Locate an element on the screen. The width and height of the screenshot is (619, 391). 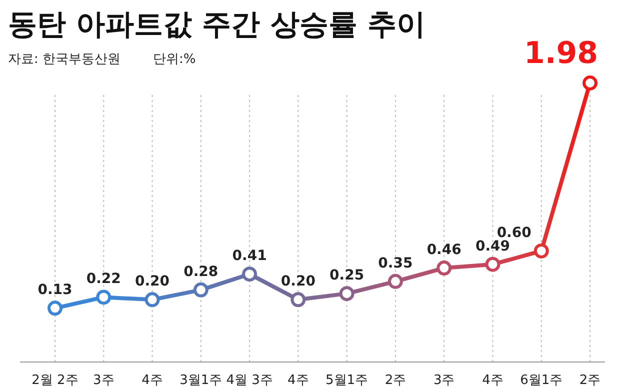
data-label: 0.28 is located at coordinates (201, 272).